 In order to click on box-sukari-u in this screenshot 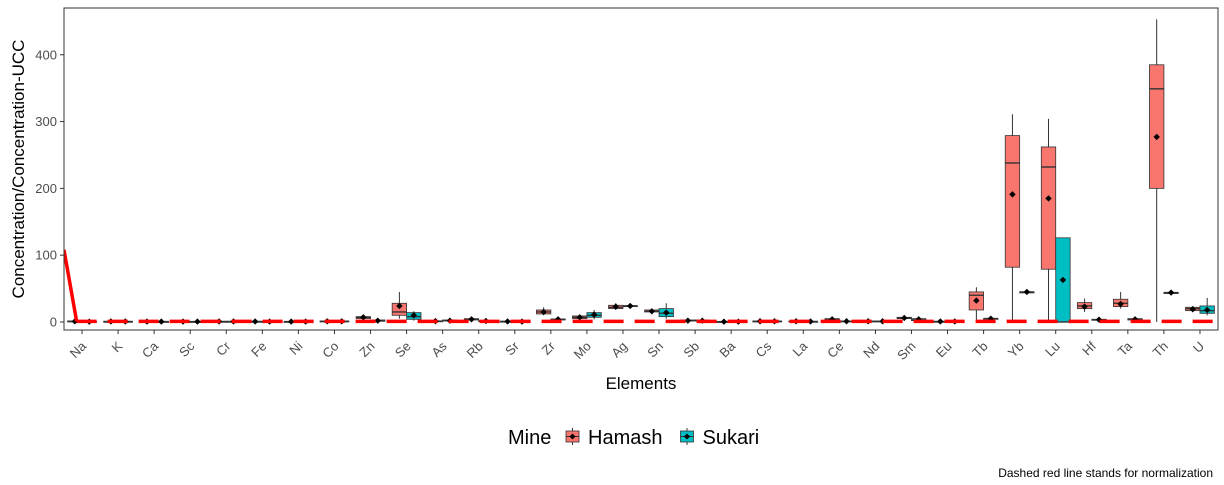, I will do `click(1207, 306)`.